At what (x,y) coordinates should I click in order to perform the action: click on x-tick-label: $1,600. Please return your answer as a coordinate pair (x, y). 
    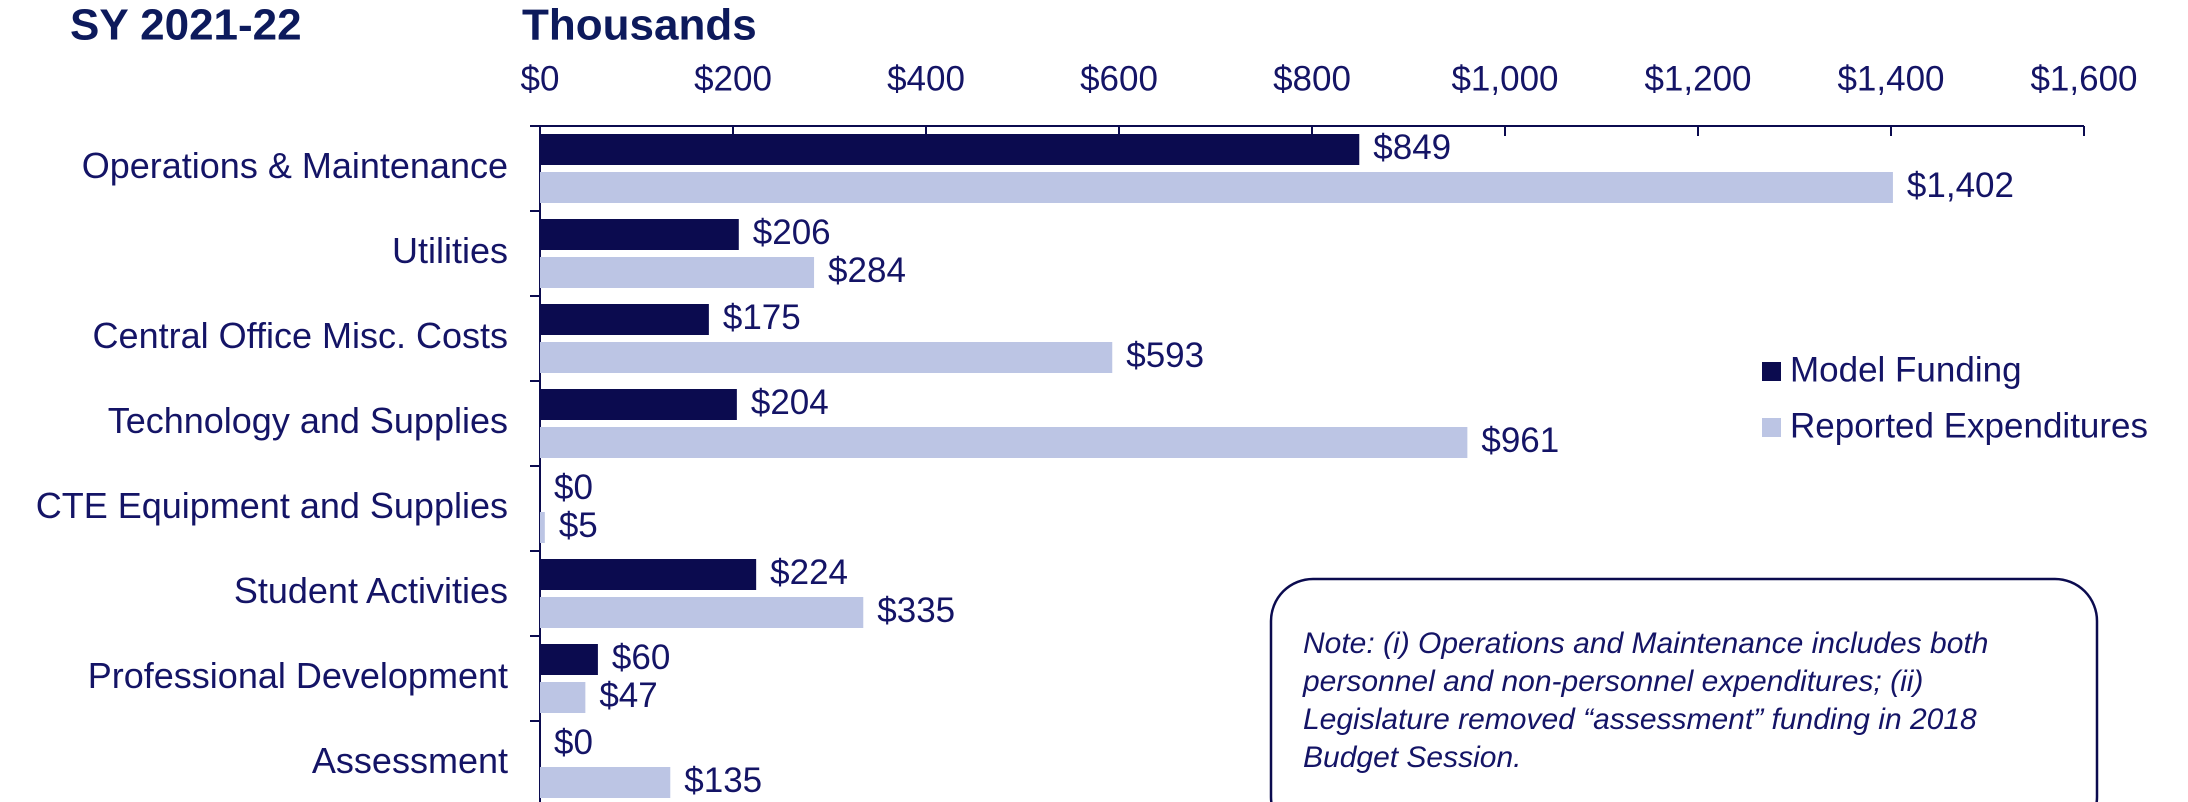
    Looking at the image, I should click on (2083, 78).